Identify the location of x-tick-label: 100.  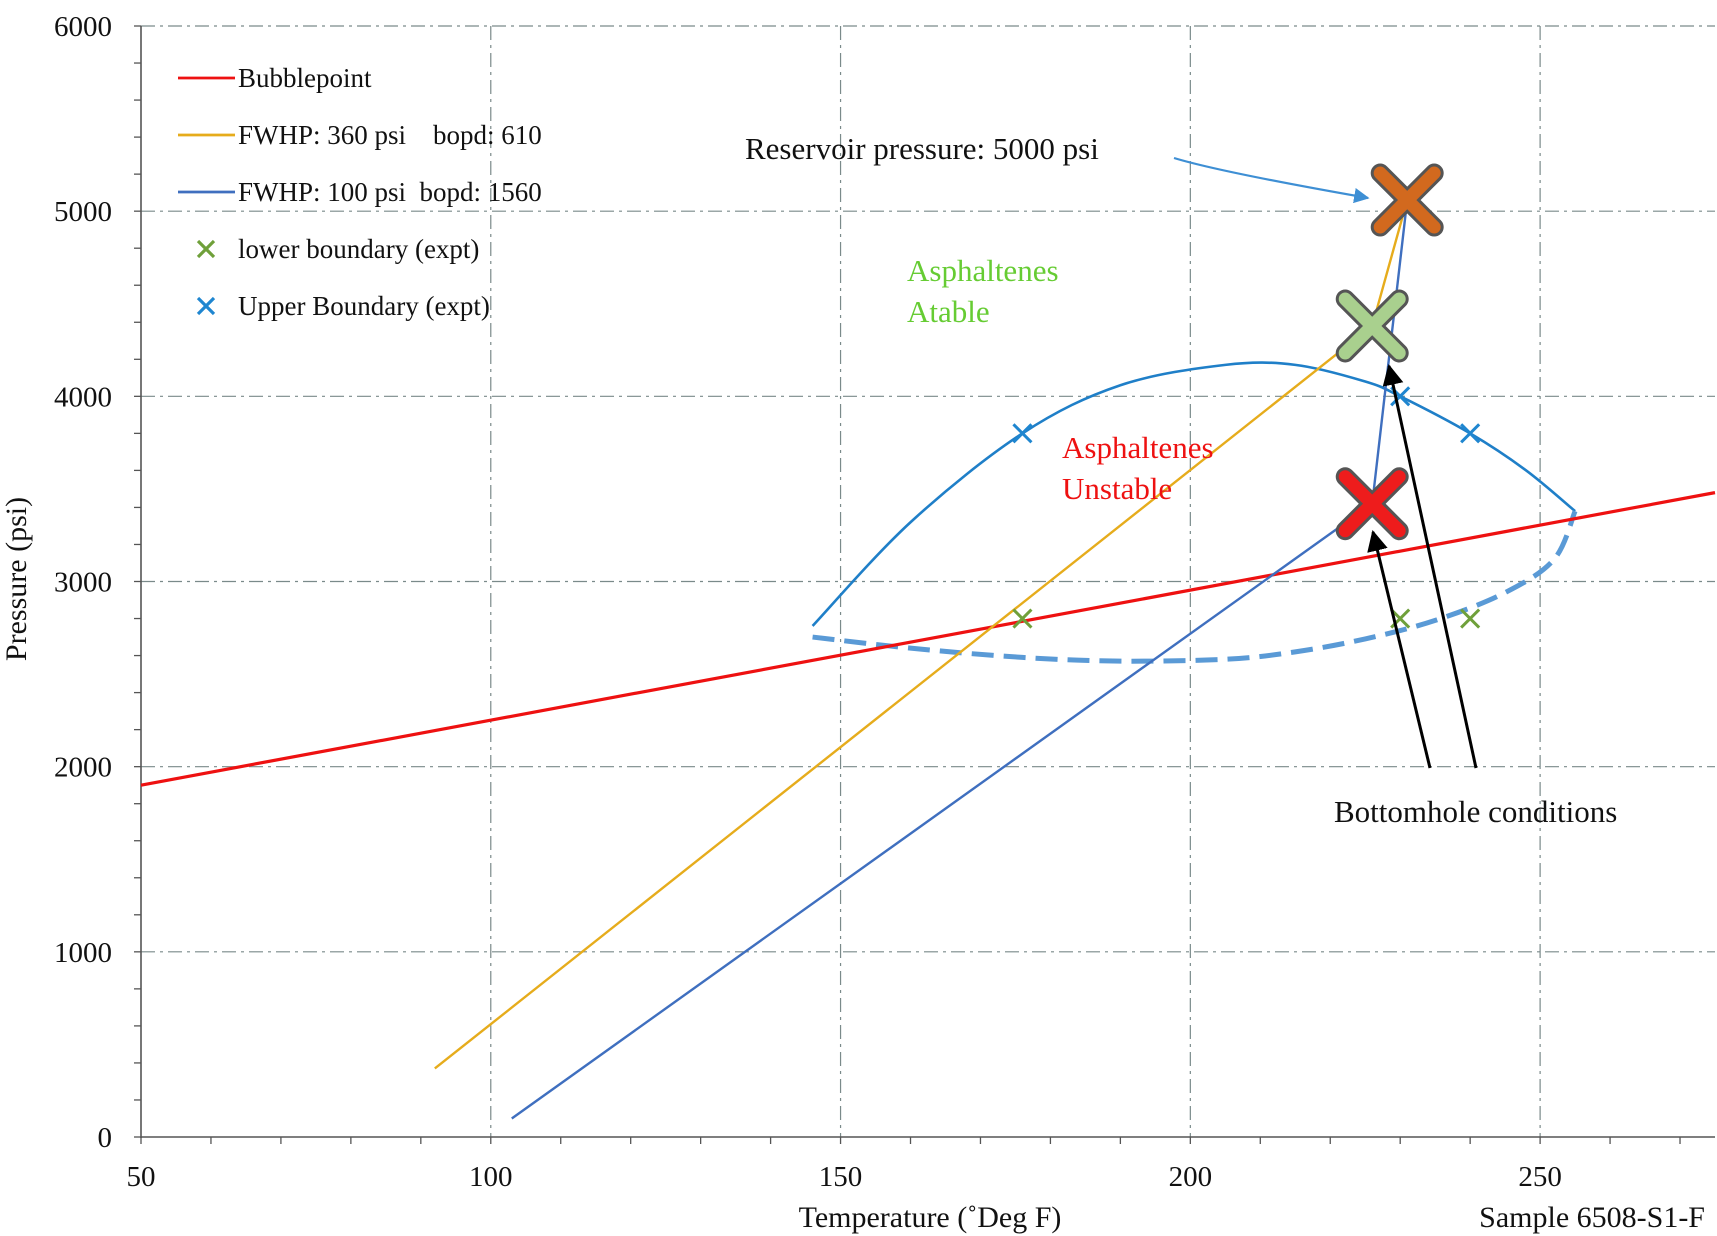
(491, 1177).